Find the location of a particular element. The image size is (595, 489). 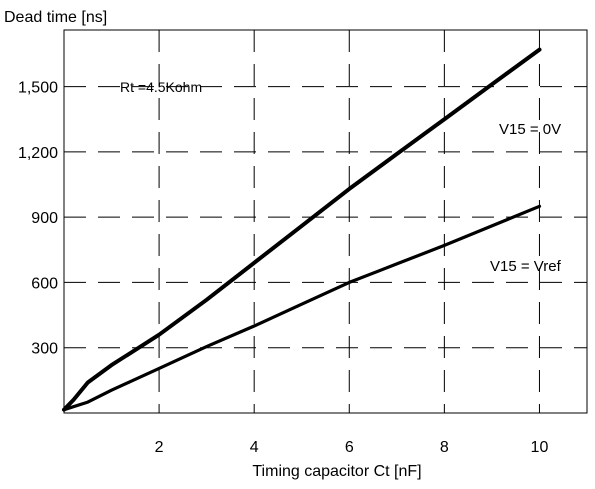

y-tick-label: 300 is located at coordinates (44, 349).